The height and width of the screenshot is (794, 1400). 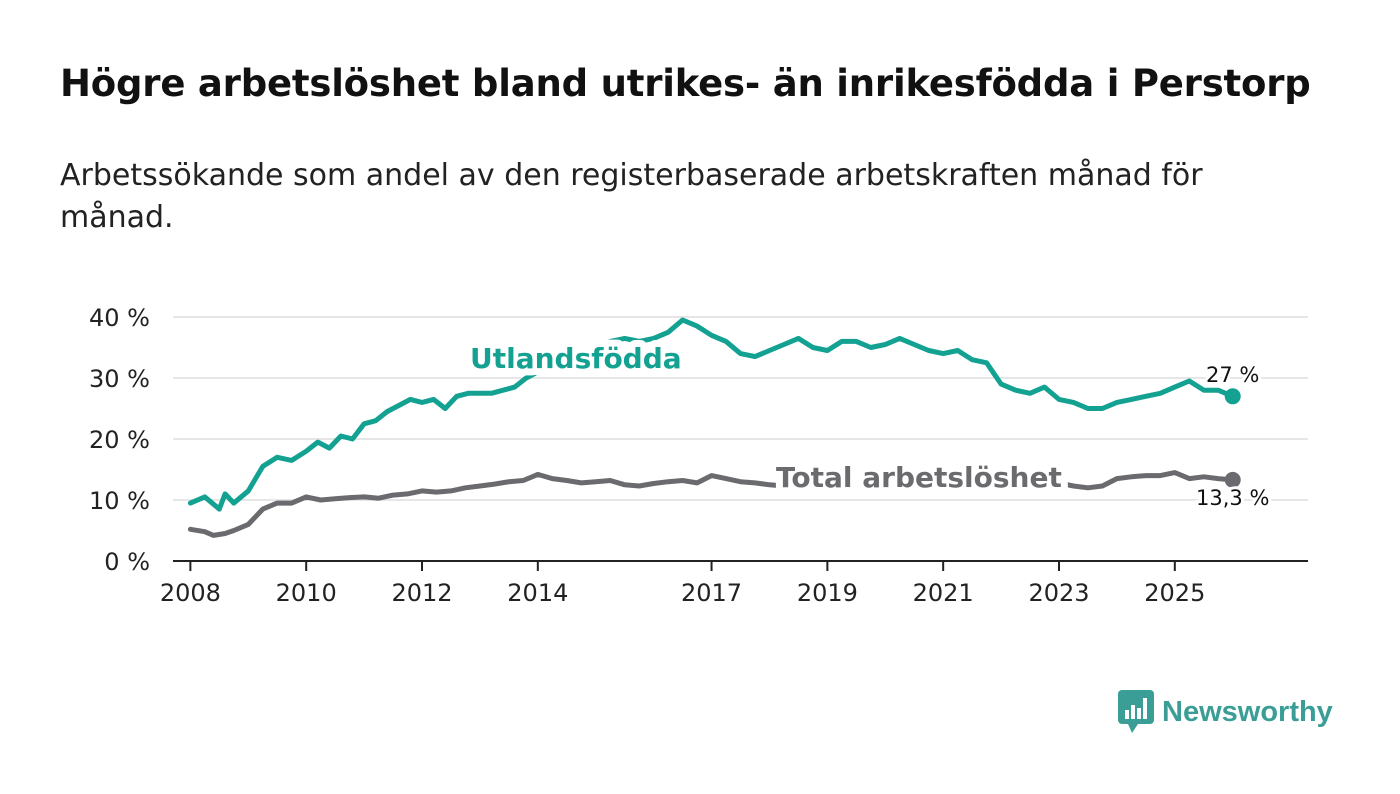 I want to click on y-tick-label: 10 %, so click(x=119, y=501).